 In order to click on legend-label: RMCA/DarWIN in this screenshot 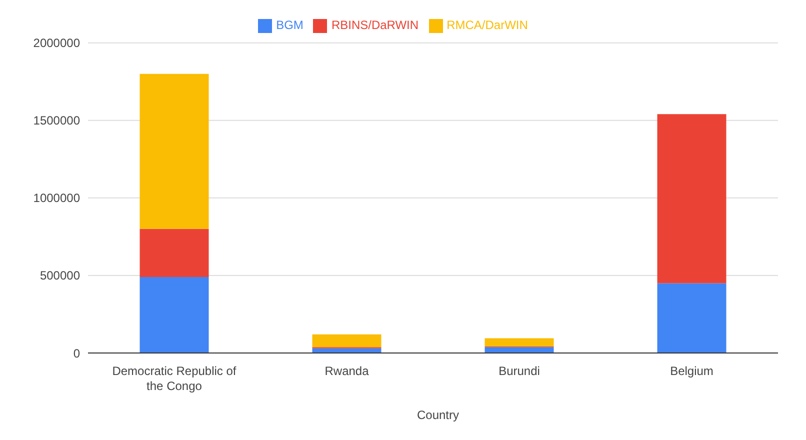, I will do `click(487, 25)`.